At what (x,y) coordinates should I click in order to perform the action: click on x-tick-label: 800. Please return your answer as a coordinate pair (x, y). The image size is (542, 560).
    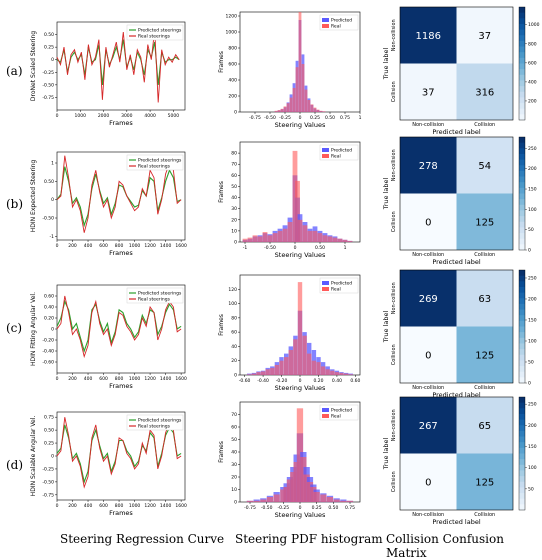
    Looking at the image, I should click on (119, 246).